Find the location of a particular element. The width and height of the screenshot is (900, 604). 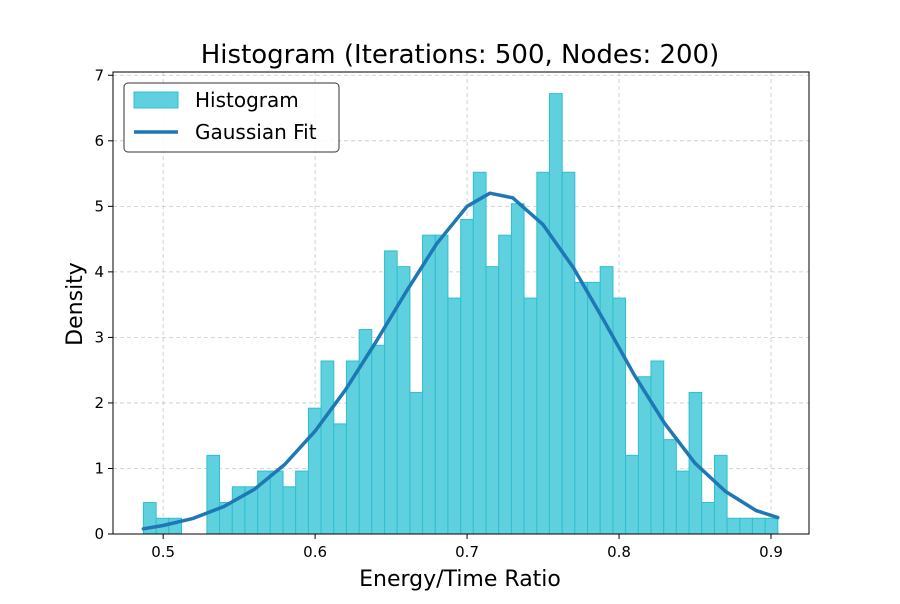

y-tick-label: 5 is located at coordinates (99, 206).